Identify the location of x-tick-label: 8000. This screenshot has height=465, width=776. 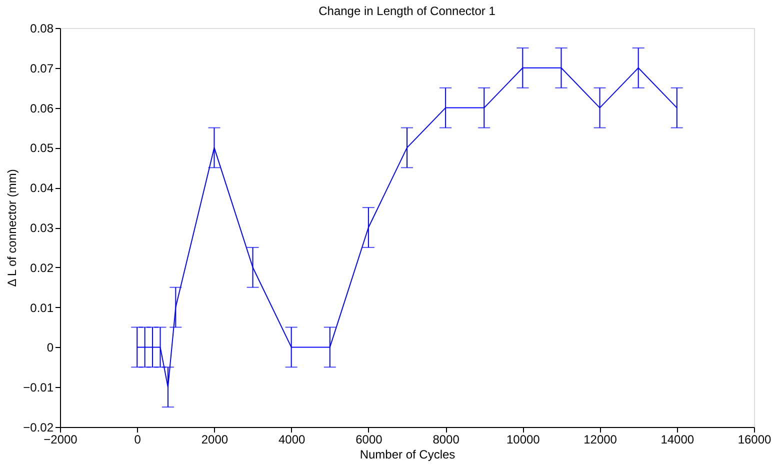
(446, 439).